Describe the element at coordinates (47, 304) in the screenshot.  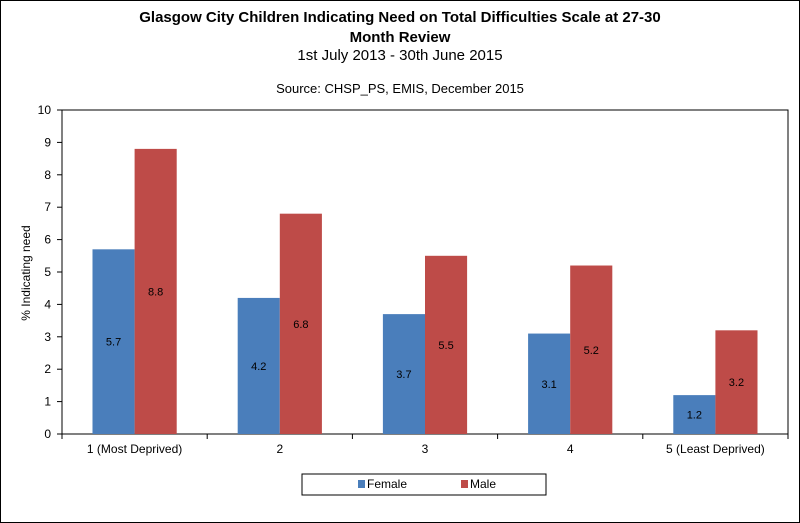
I see `y-tick-label: 4` at that location.